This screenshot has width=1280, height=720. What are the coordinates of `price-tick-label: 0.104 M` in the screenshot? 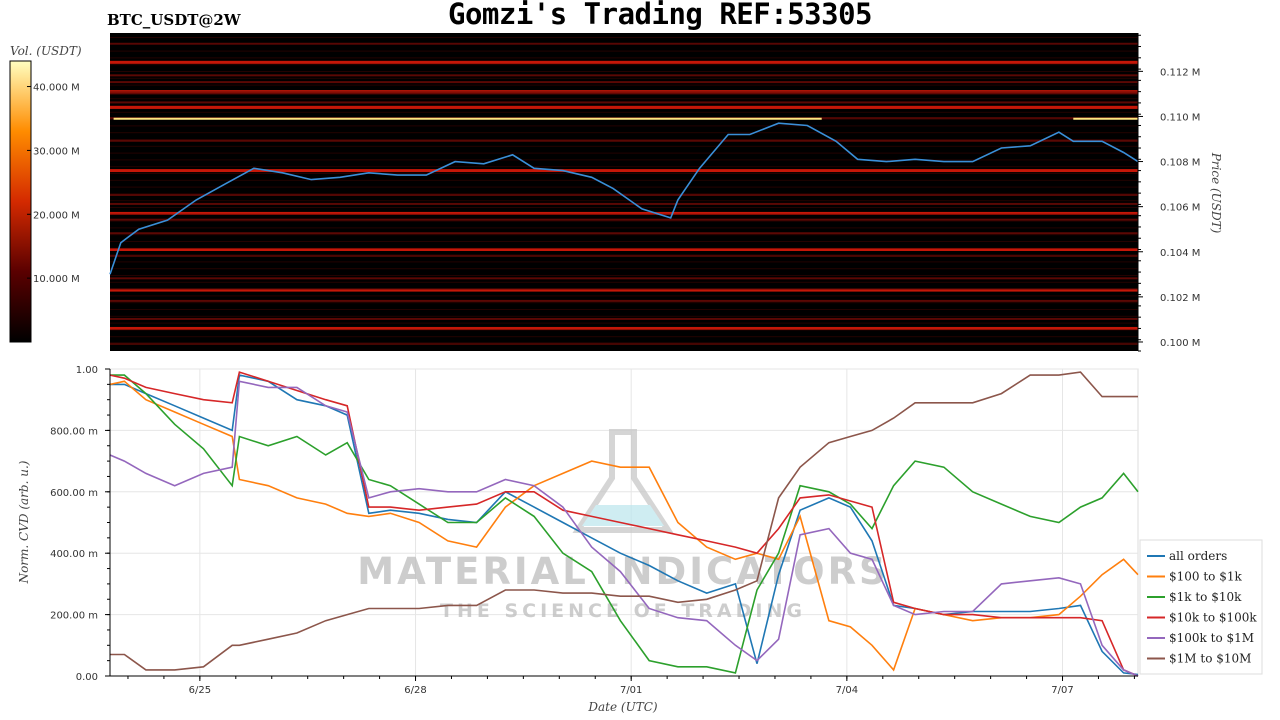 It's located at (1180, 253).